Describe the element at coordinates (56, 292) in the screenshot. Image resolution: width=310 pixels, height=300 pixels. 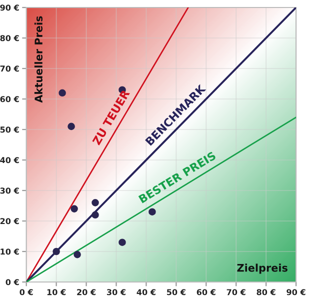
I see `x-tick-label: 10 €` at that location.